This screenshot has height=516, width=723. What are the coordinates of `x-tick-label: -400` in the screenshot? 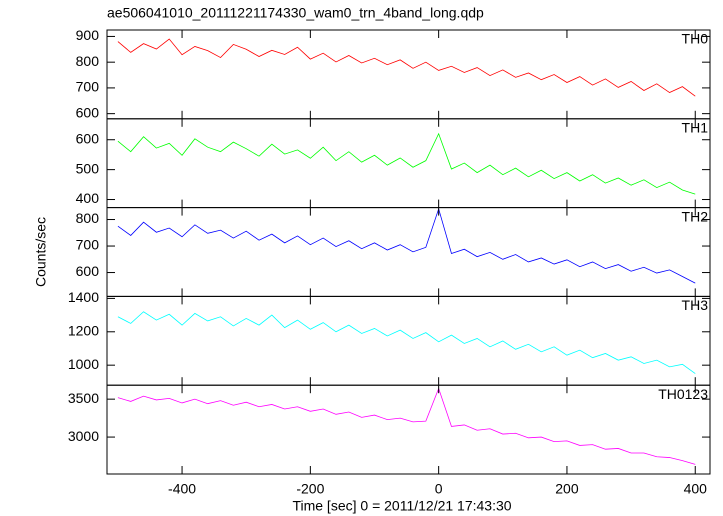 It's located at (182, 489).